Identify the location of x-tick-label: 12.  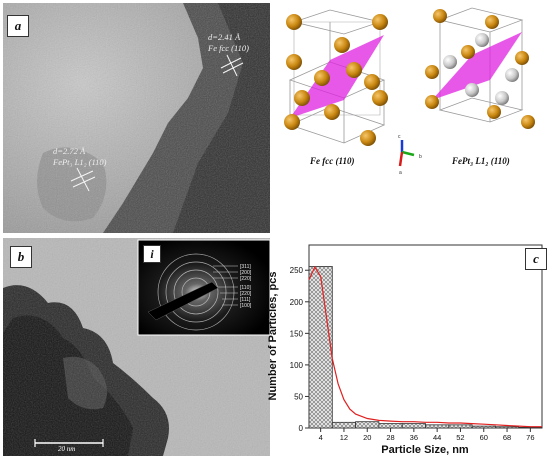
(344, 437).